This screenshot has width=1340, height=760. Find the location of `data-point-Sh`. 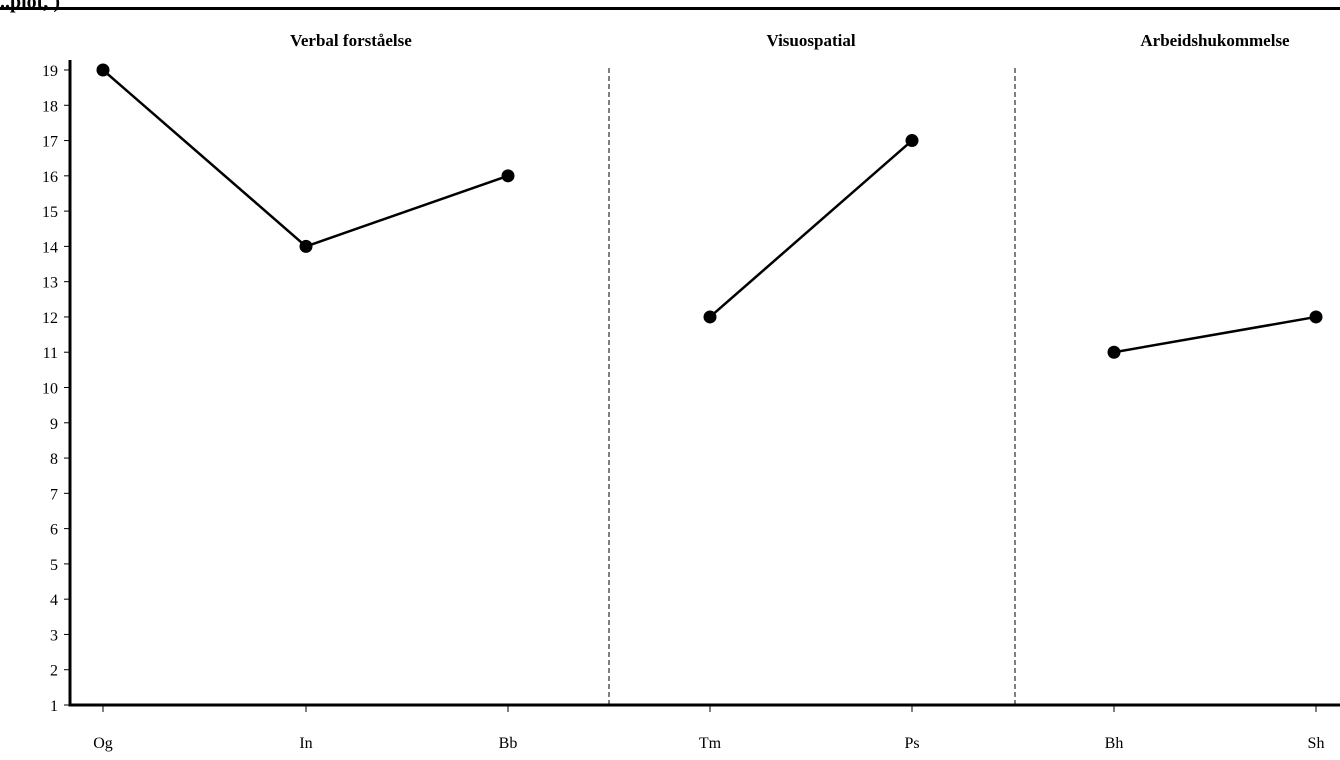

data-point-Sh is located at coordinates (1316, 317).